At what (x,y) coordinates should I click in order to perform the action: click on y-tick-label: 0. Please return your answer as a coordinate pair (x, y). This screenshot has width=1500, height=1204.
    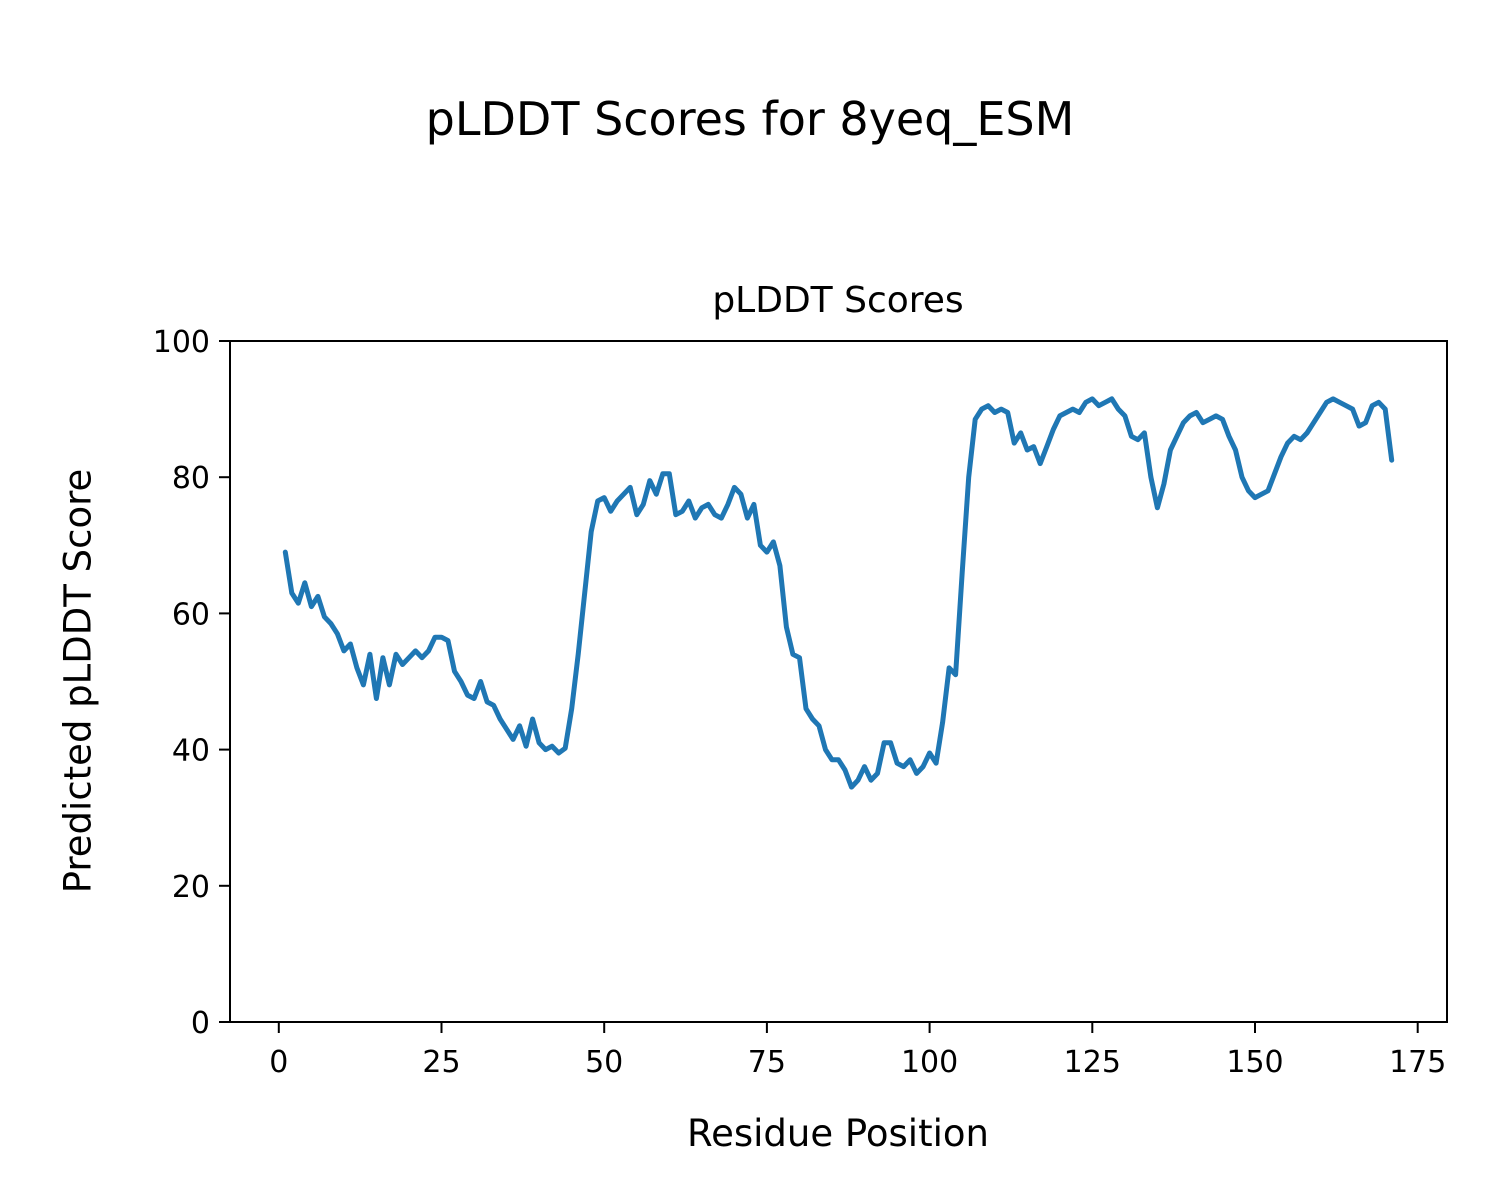
    Looking at the image, I should click on (200, 1023).